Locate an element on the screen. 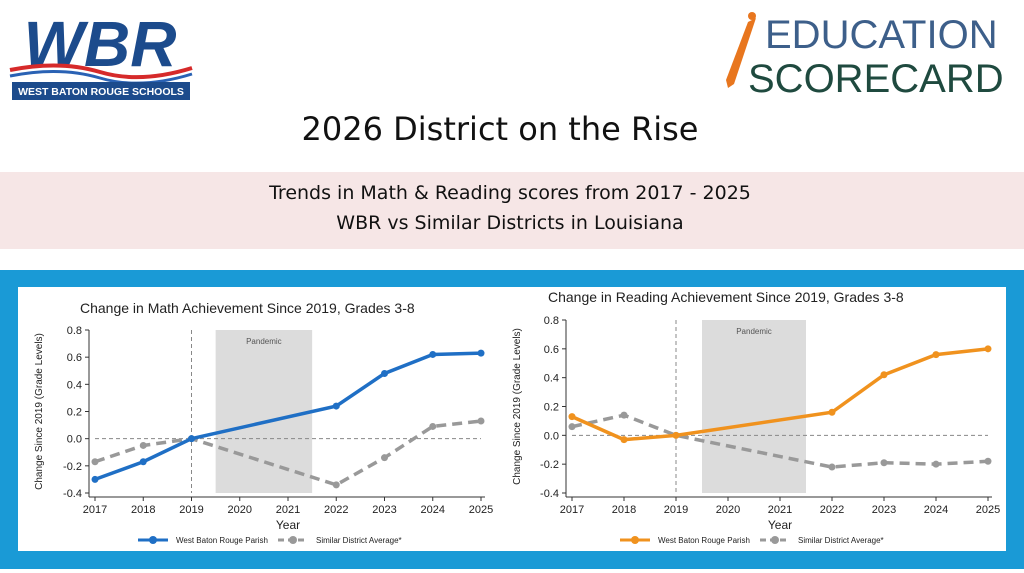 The height and width of the screenshot is (573, 1024). page-title: 2026 District on the Rise is located at coordinates (500, 129).